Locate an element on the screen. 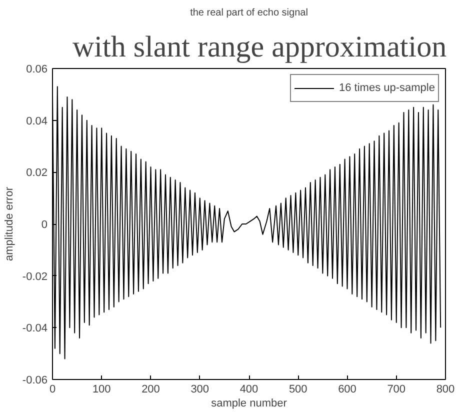 Image resolution: width=465 pixels, height=412 pixels. chart-subtitle: the real part of echo signal is located at coordinates (249, 13).